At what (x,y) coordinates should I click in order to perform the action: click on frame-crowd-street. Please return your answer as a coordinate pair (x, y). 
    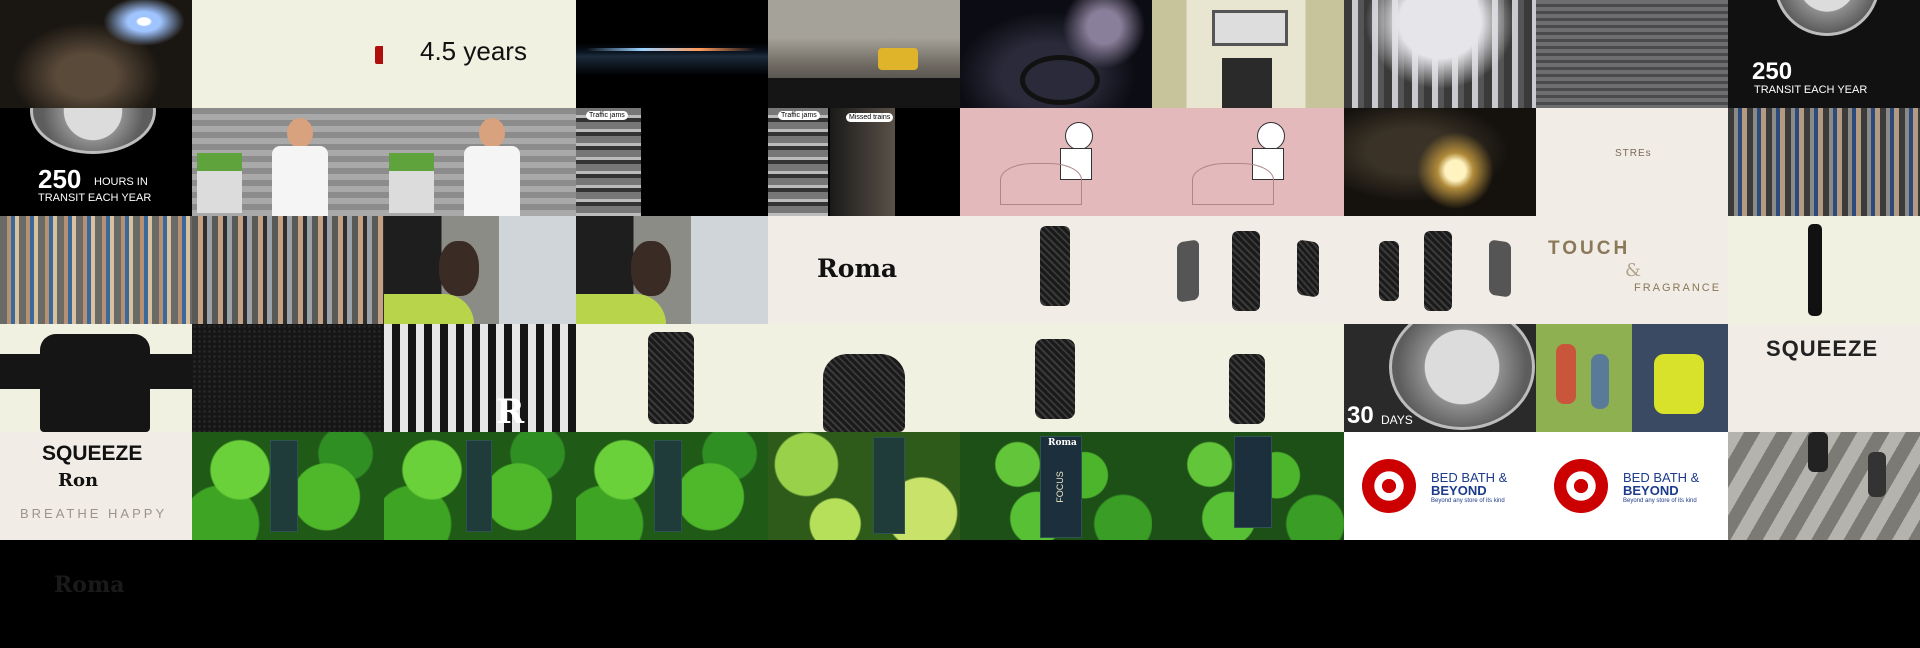
    Looking at the image, I should click on (1440, 54).